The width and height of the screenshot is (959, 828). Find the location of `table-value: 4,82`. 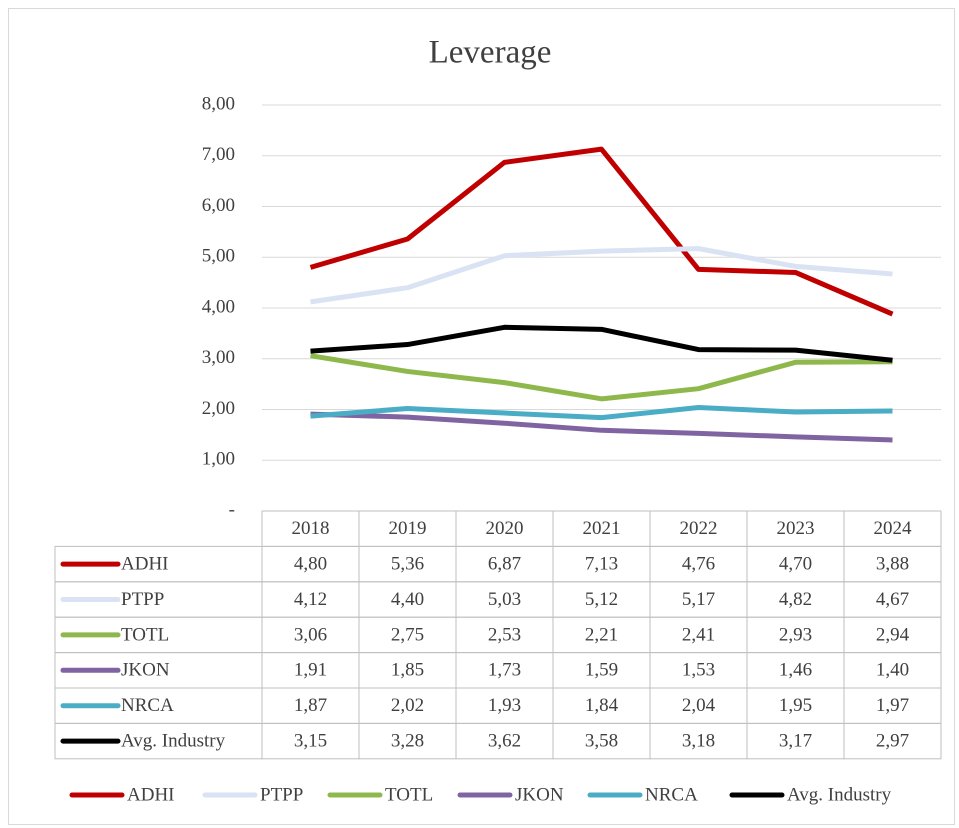

table-value: 4,82 is located at coordinates (795, 599).